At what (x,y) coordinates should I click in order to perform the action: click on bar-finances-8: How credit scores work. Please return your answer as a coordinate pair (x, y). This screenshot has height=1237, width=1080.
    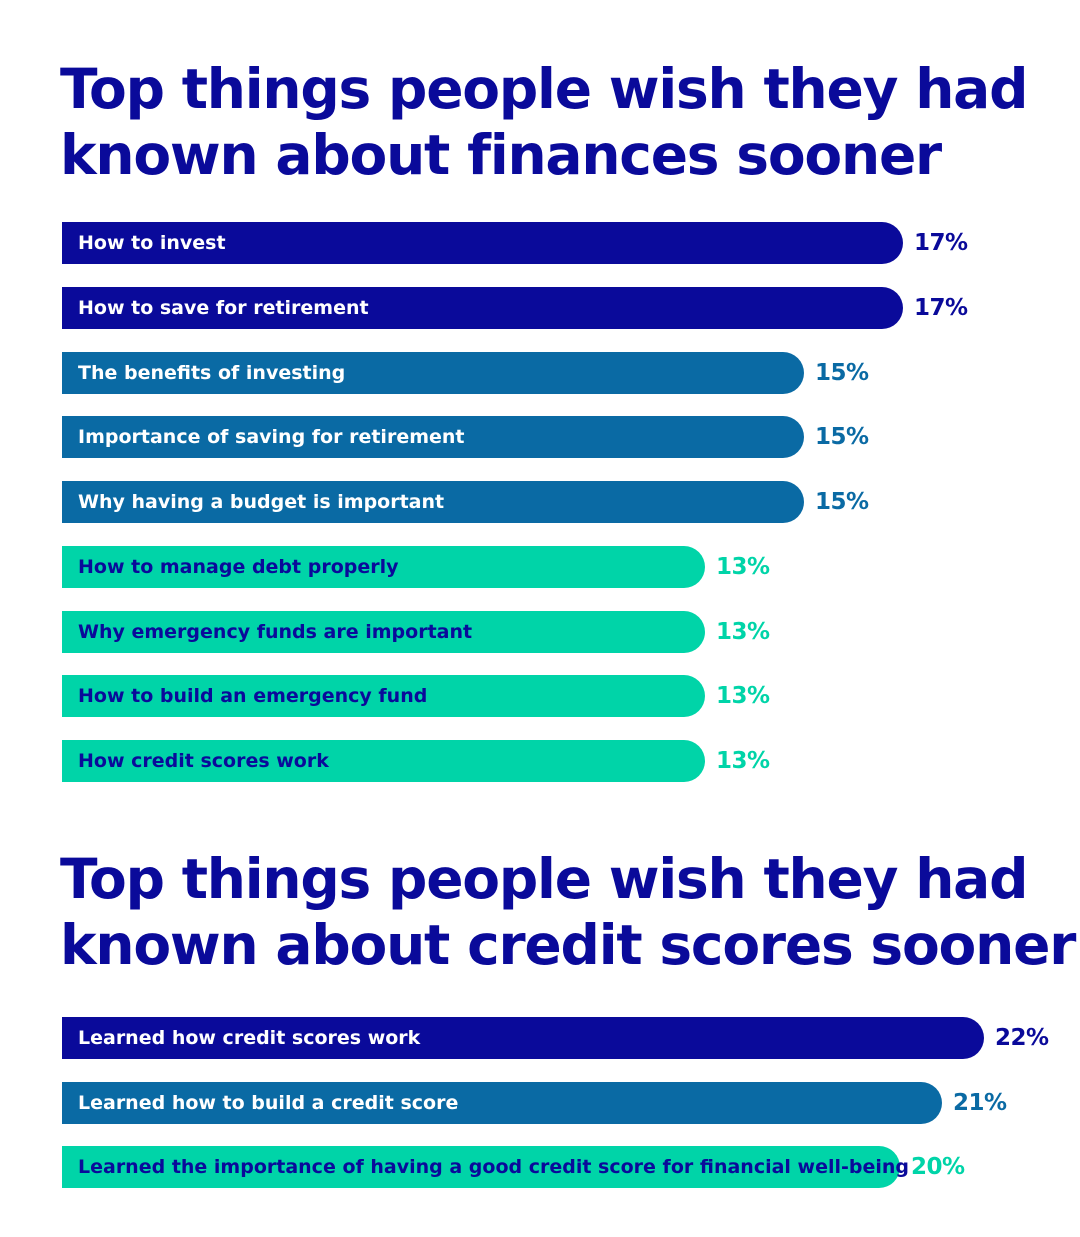
    Looking at the image, I should click on (383, 761).